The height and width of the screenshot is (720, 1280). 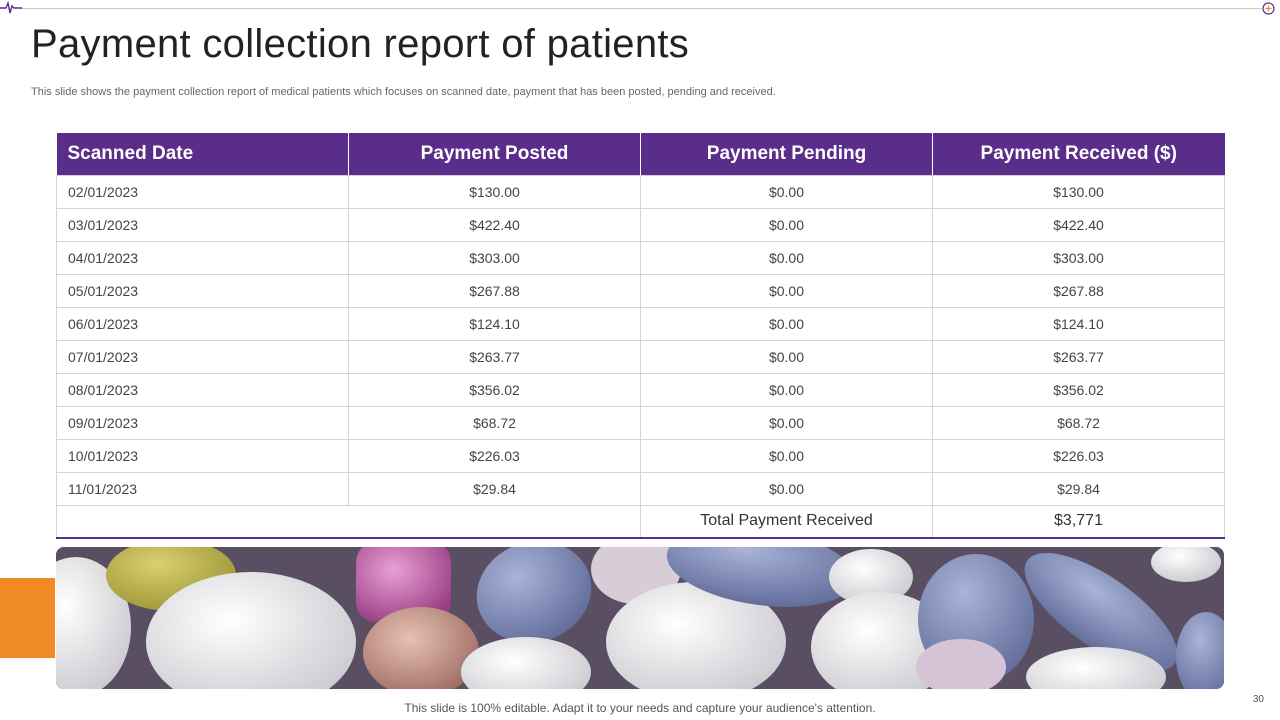 What do you see at coordinates (494, 389) in the screenshot?
I see `cell-payment-posted: $356.02` at bounding box center [494, 389].